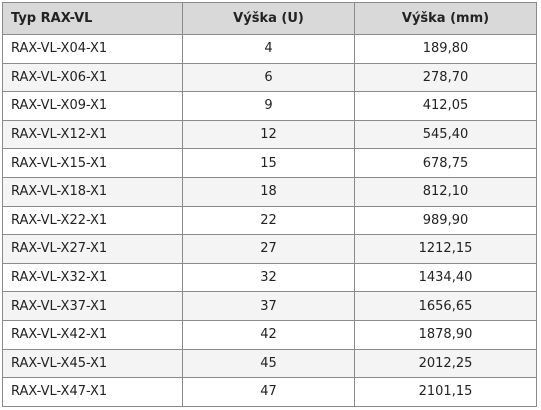 This screenshot has height=410, width=541. I want to click on table-cell: 45, so click(268, 363).